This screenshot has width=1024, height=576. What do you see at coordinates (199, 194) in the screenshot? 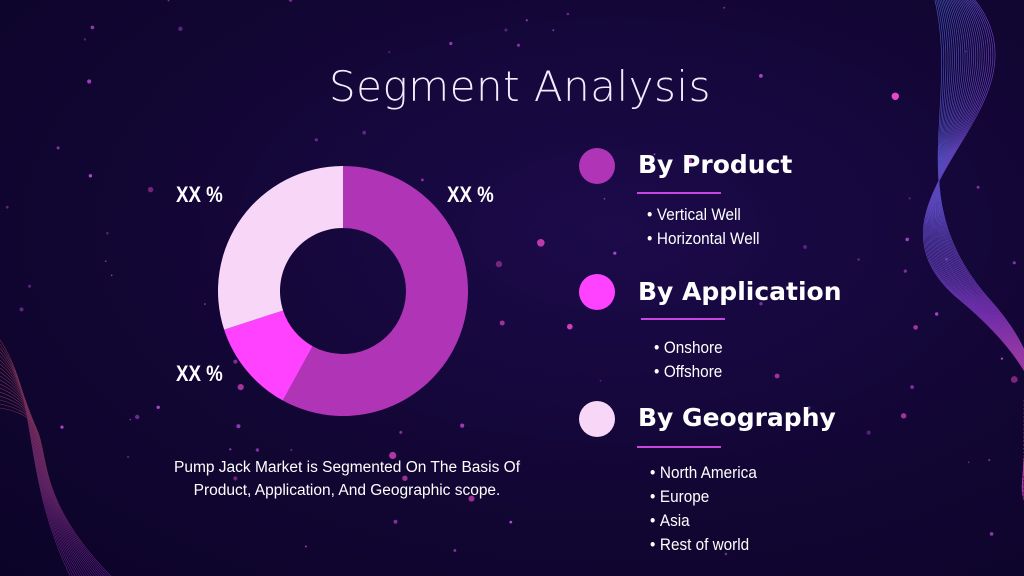
I see `slice-label-geography: XX %` at bounding box center [199, 194].